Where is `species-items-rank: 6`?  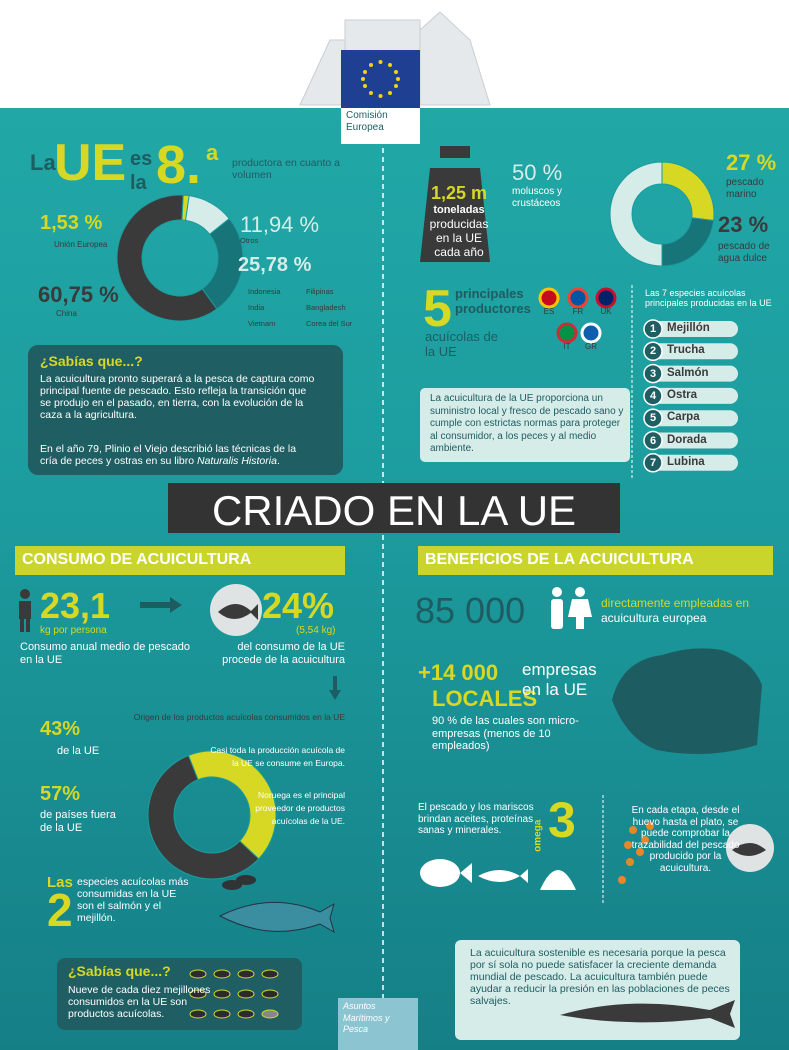 species-items-rank: 6 is located at coordinates (653, 440).